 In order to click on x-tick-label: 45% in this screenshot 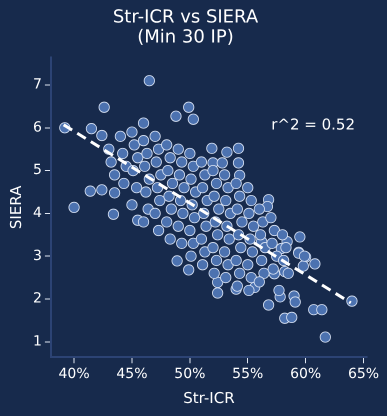, I will do `click(132, 374)`.